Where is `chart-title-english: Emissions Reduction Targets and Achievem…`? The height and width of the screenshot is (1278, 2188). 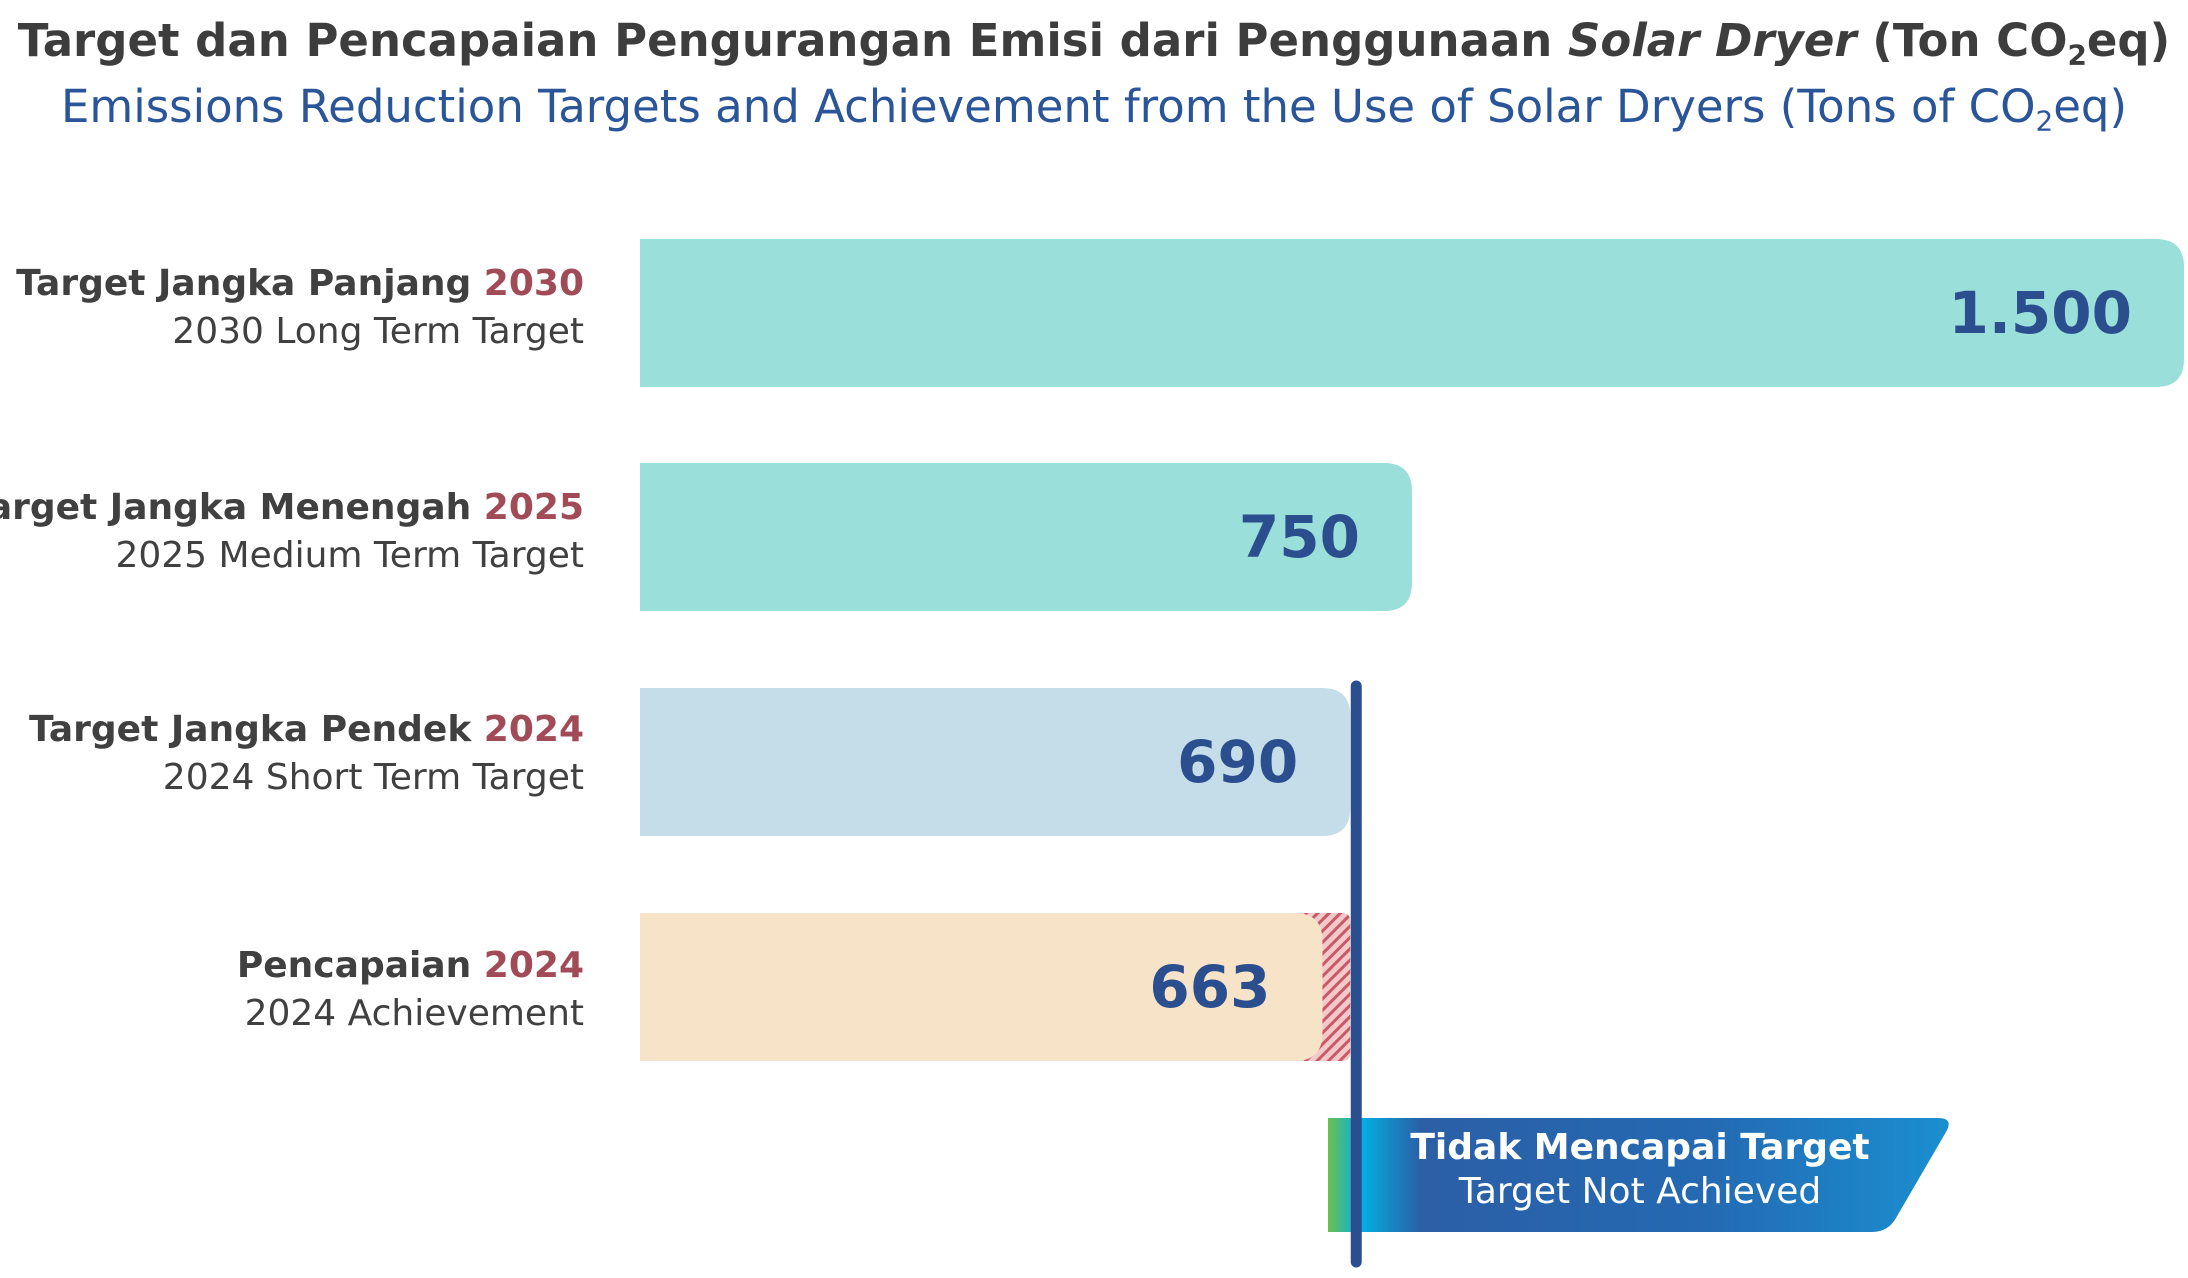
chart-title-english: Emissions Reduction Targets and Achievem… is located at coordinates (1094, 109).